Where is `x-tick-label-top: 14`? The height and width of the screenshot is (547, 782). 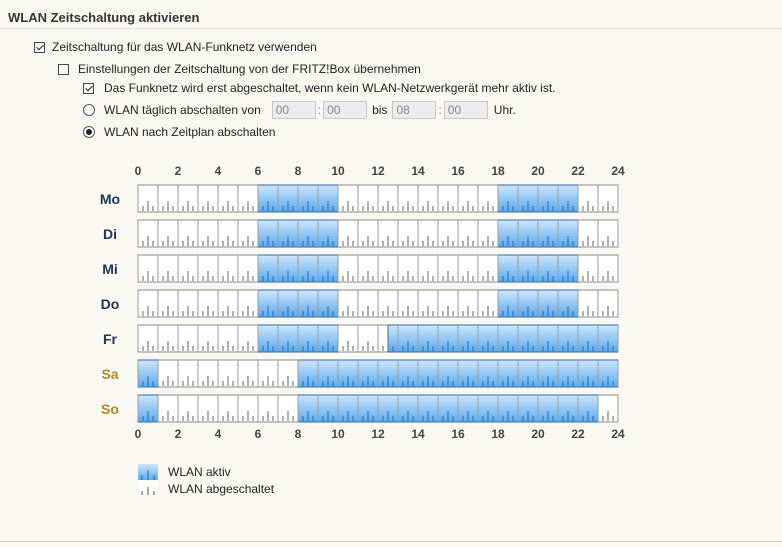
x-tick-label-top: 14 is located at coordinates (418, 171).